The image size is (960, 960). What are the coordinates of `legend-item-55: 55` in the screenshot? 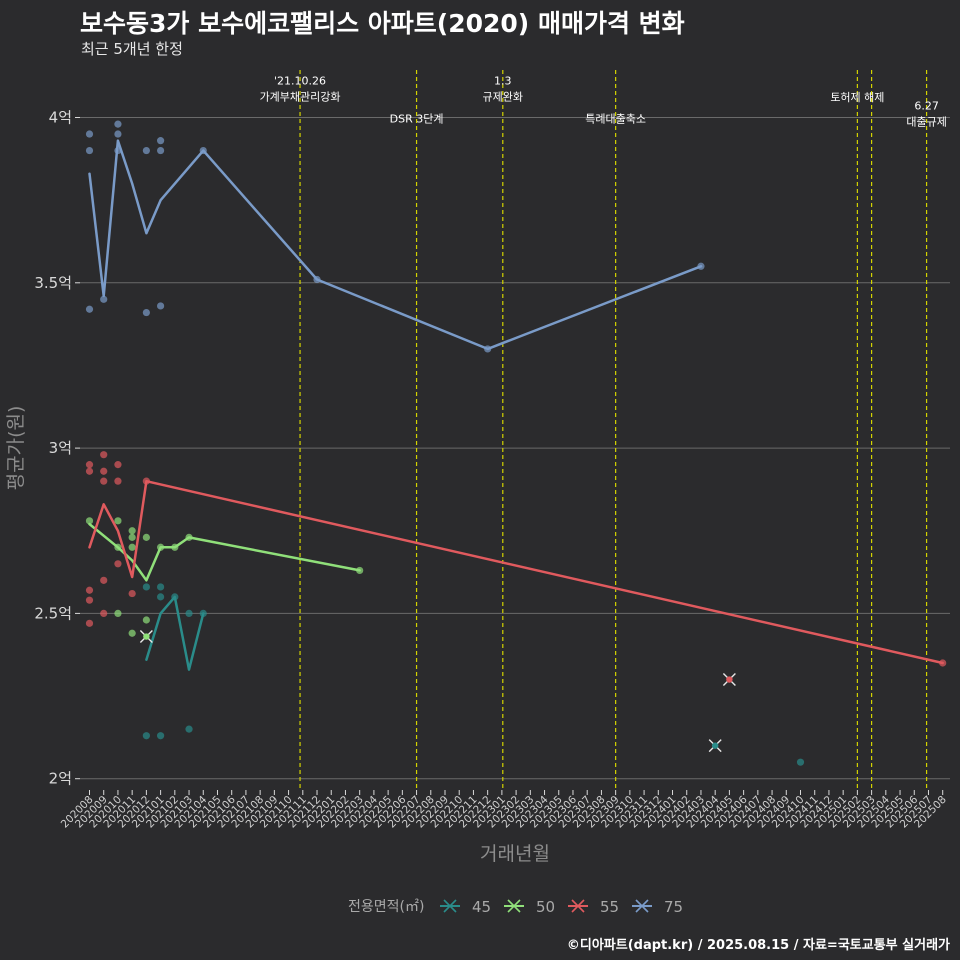 It's located at (593, 907).